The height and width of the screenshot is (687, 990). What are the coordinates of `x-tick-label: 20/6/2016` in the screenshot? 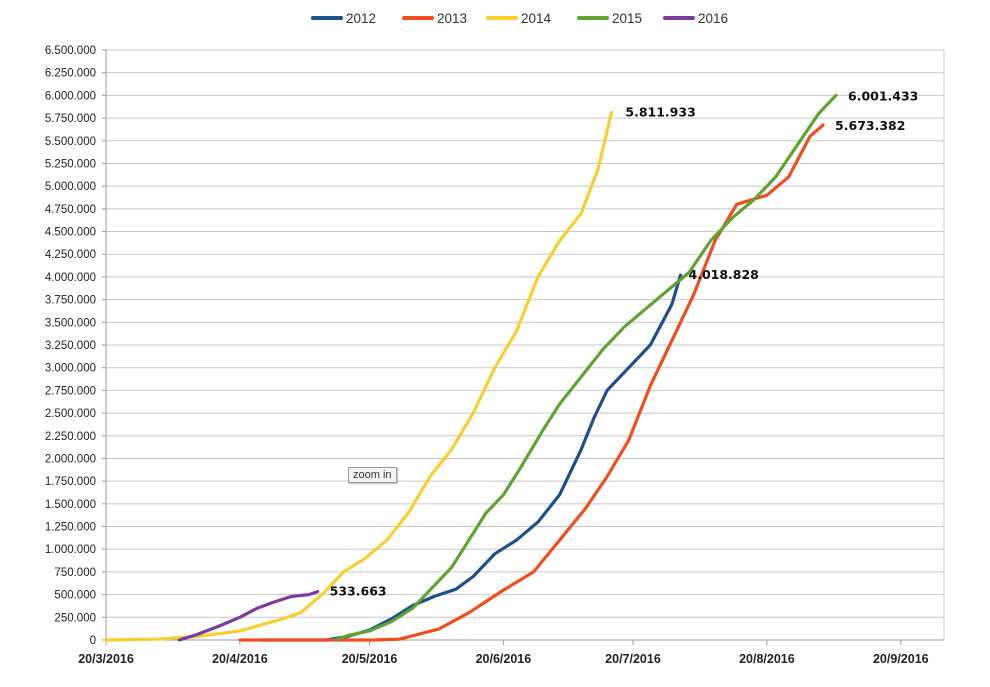 It's located at (504, 659).